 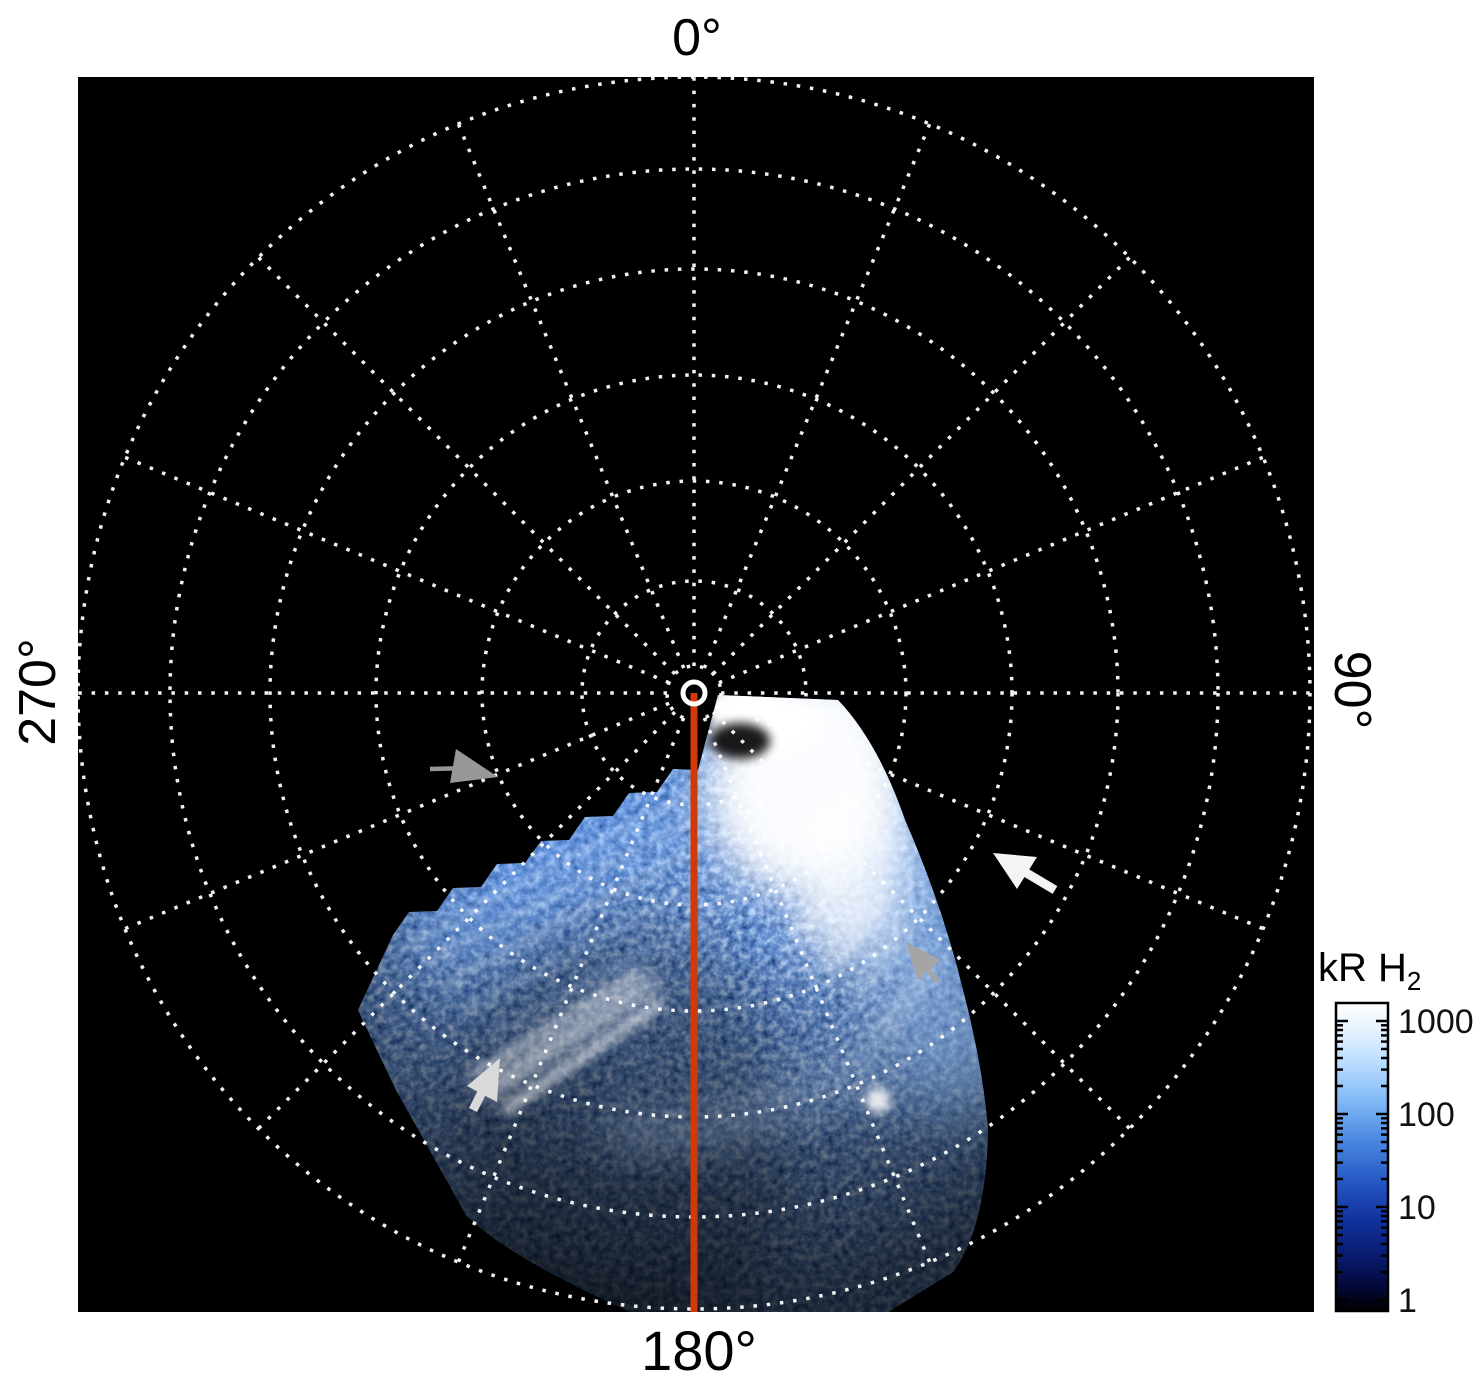 What do you see at coordinates (1352, 690) in the screenshot?
I see `angle-label-90: 90°` at bounding box center [1352, 690].